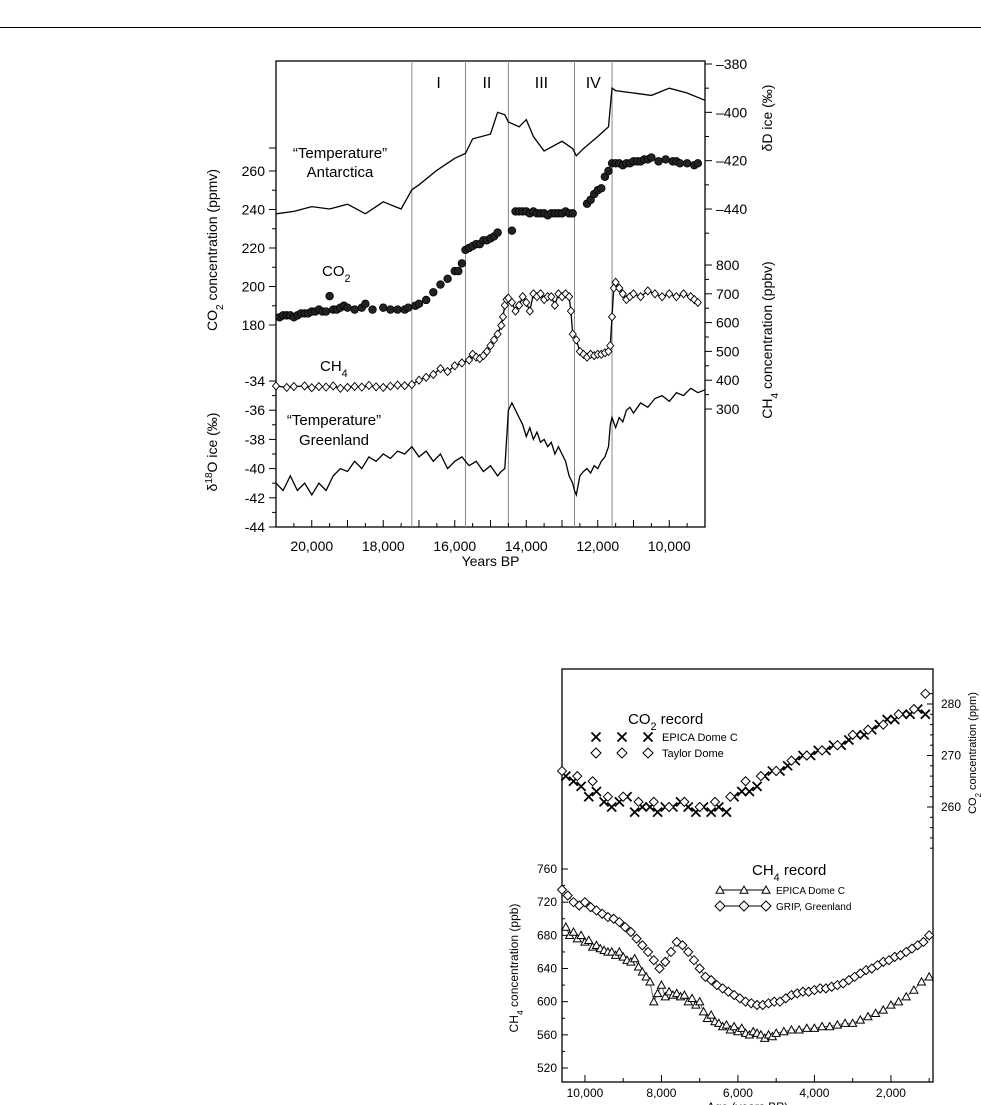 The image size is (981, 1105). I want to click on legend-co2-title: CO2 record, so click(665, 722).